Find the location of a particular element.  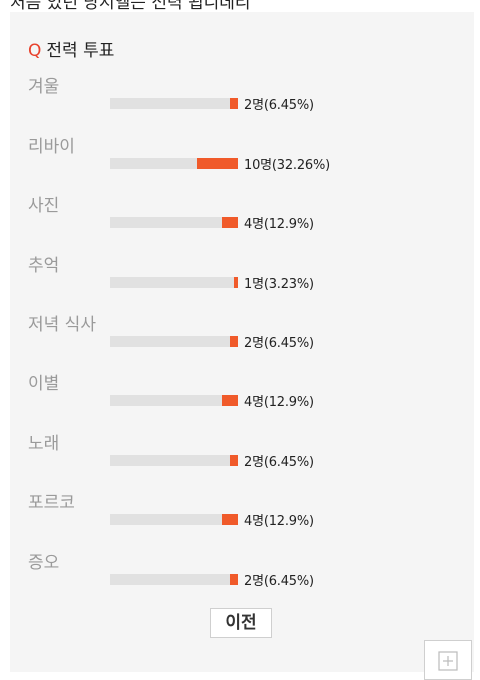

question-marker: Q is located at coordinates (35, 51).